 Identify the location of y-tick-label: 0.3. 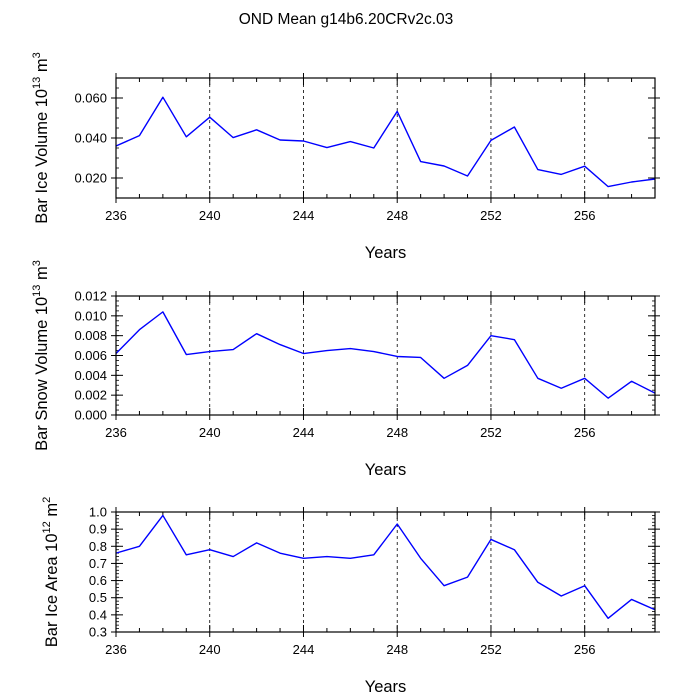
(98, 632).